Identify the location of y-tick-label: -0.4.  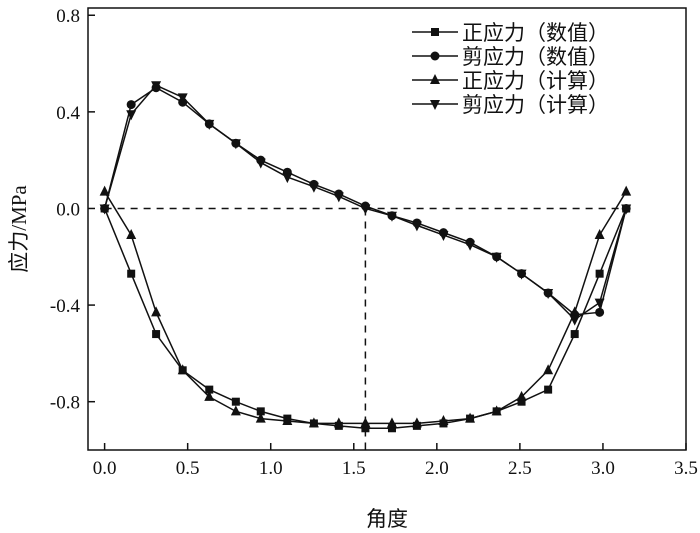
(65, 306).